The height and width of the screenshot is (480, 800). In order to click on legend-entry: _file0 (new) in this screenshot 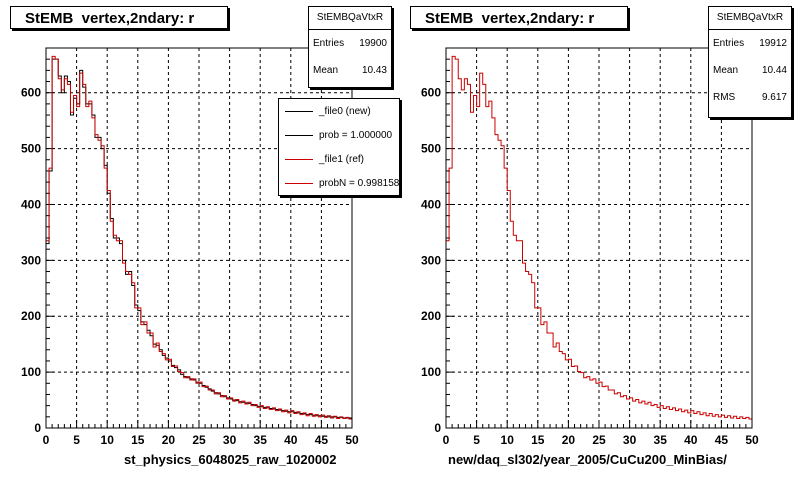, I will do `click(339, 111)`.